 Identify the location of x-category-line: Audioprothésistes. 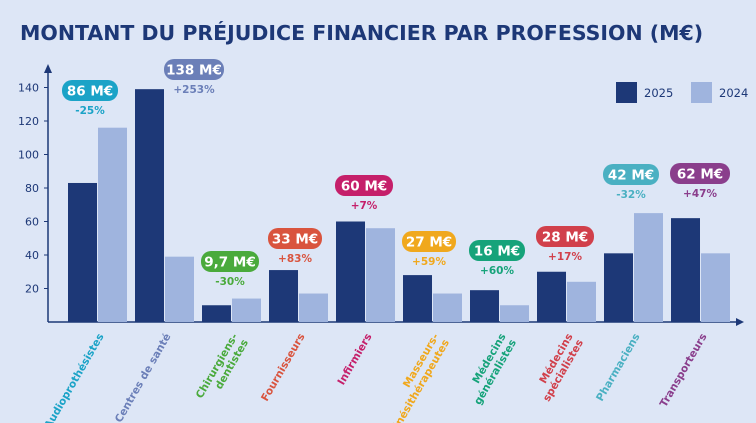
(74, 377).